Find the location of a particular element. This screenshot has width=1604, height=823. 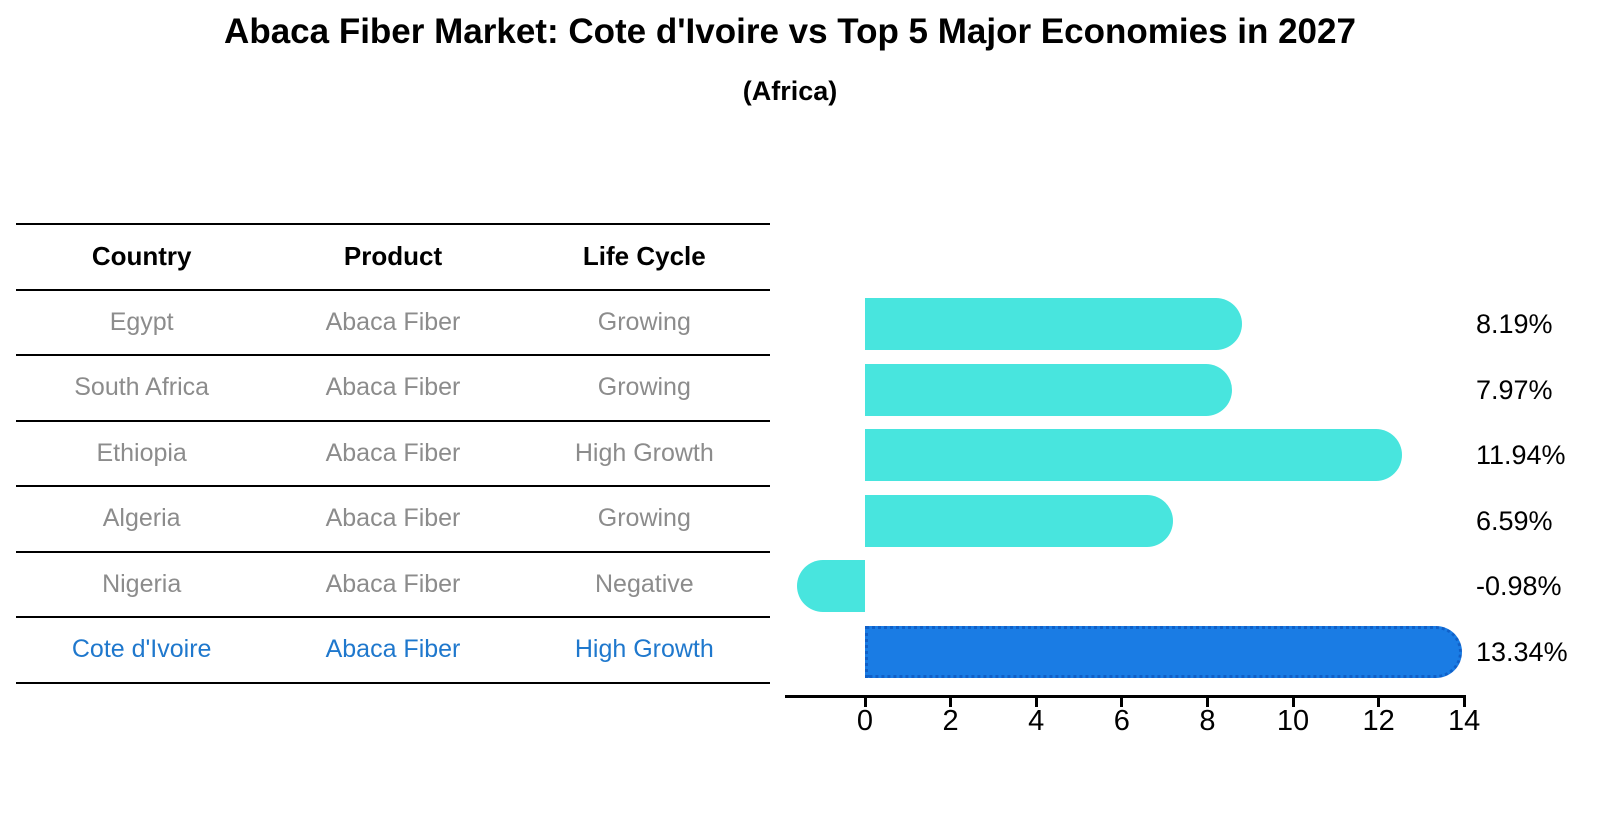

cell-country: Ethiopia is located at coordinates (141, 452).